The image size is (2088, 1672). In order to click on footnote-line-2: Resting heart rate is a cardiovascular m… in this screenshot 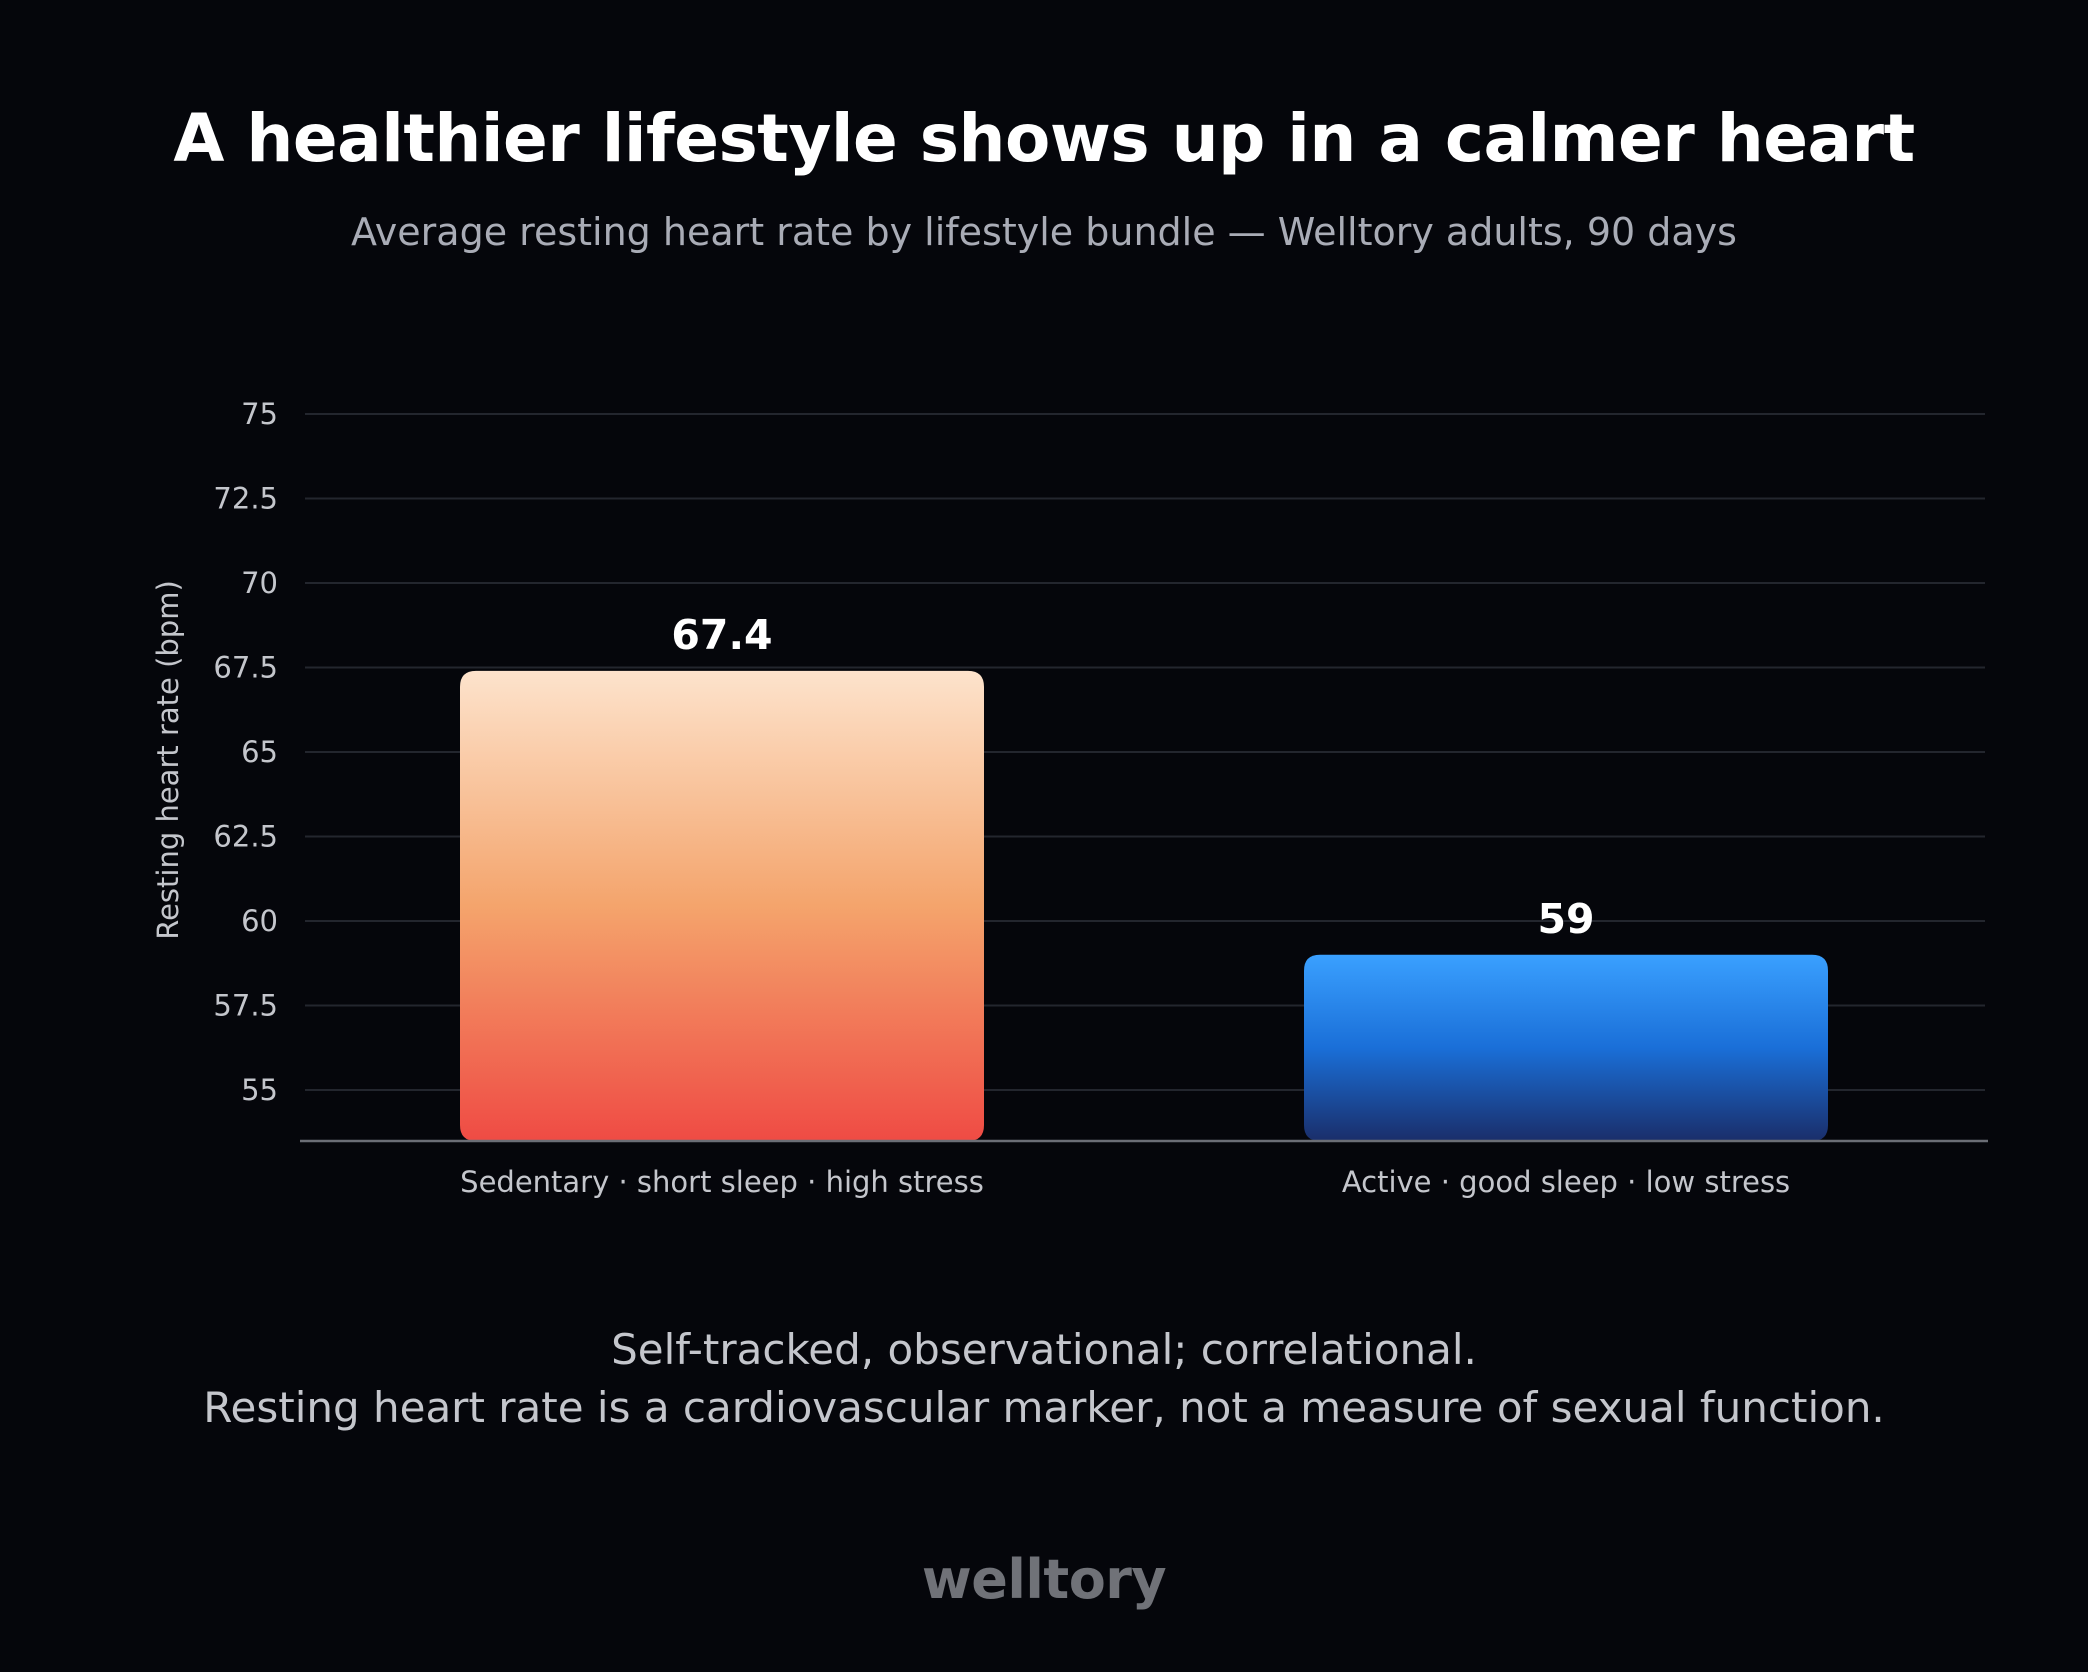, I will do `click(1044, 1407)`.